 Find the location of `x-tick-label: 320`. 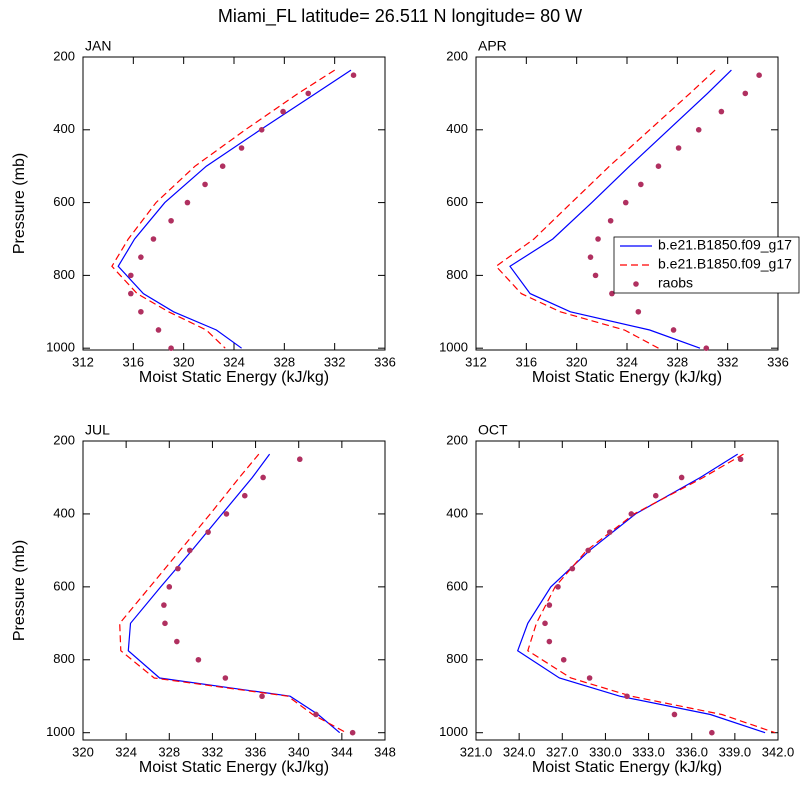

x-tick-label: 320 is located at coordinates (83, 752).